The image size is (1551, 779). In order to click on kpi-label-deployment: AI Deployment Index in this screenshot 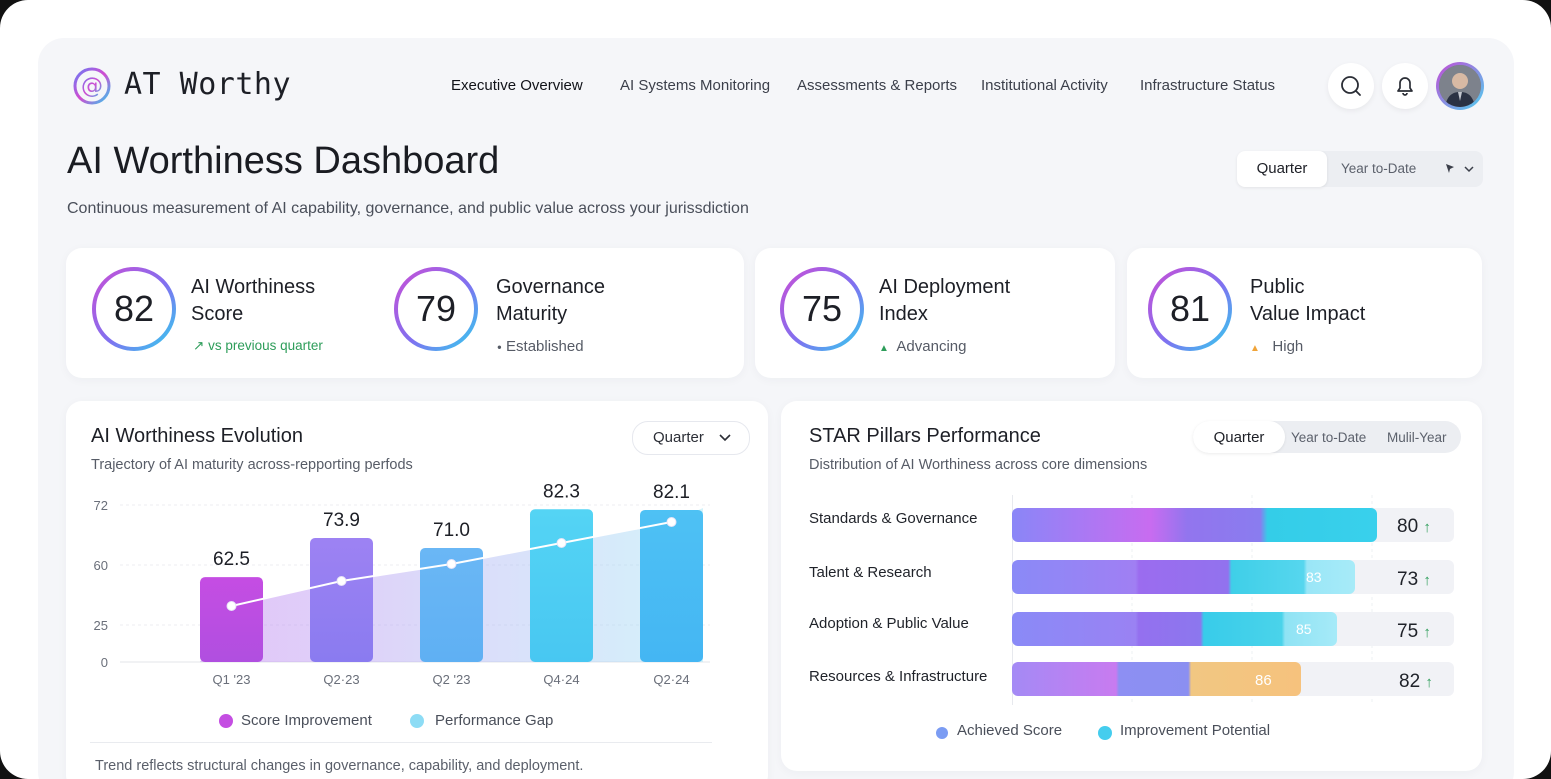, I will do `click(945, 300)`.